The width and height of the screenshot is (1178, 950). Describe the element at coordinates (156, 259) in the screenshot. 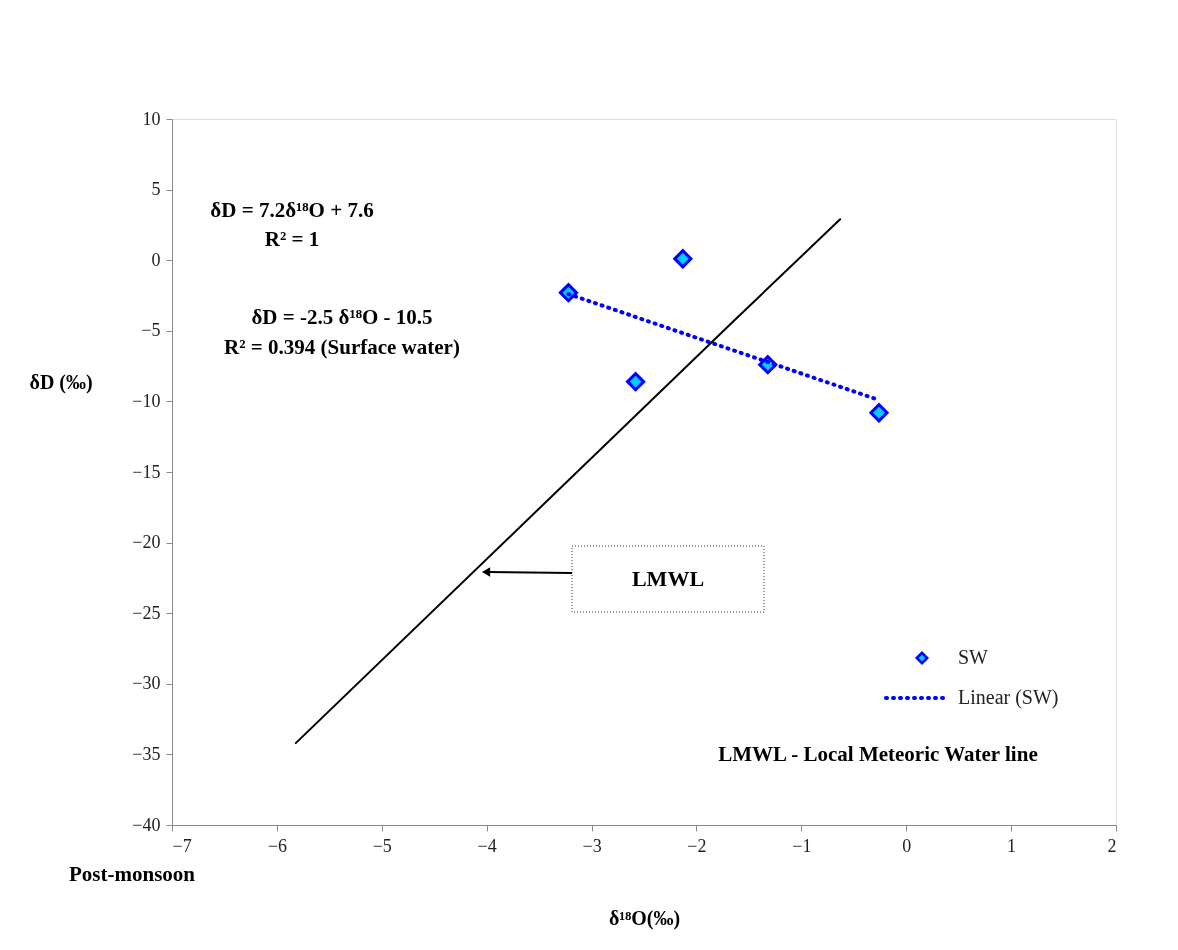

I see `y-tick-label: 0` at that location.